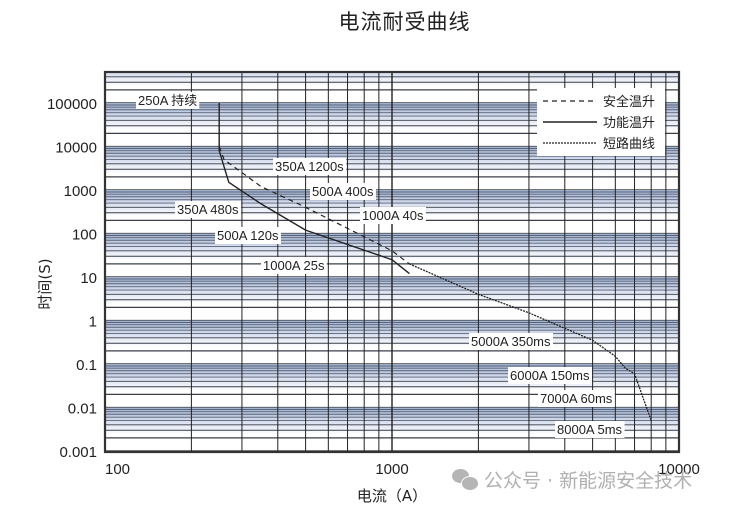 This screenshot has width=739, height=510. Describe the element at coordinates (588, 481) in the screenshot. I see `watermark-text: 公众号 · 新能源安全技术` at that location.